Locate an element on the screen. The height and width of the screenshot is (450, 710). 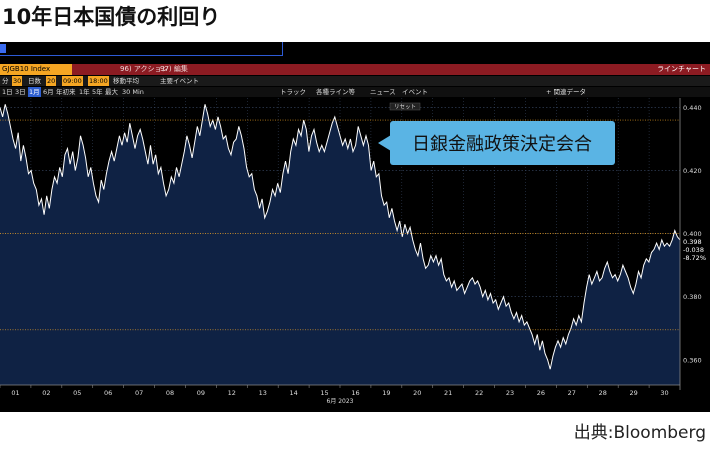
function-bar: GJGB10 Index 96) アクション 97) 編集 ラインチャート is located at coordinates (355, 69).